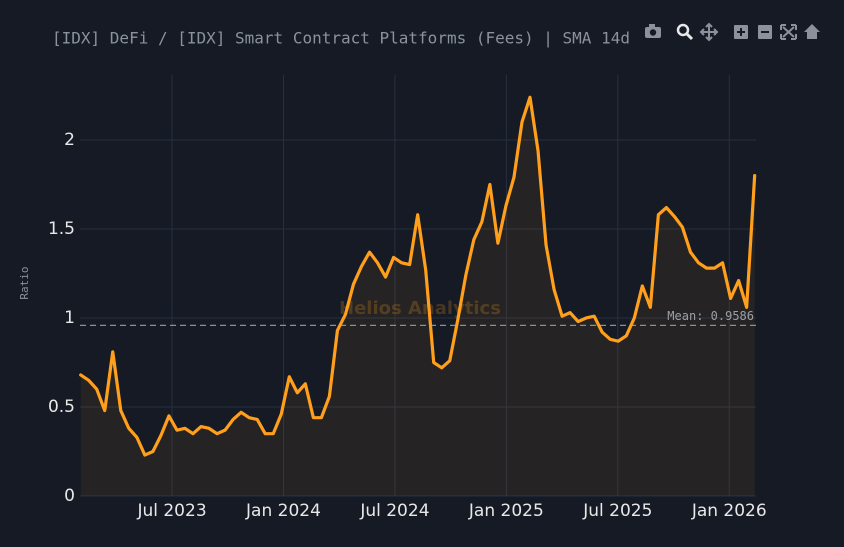 This screenshot has width=844, height=547. I want to click on x-tick-label: Jan 2025, so click(506, 511).